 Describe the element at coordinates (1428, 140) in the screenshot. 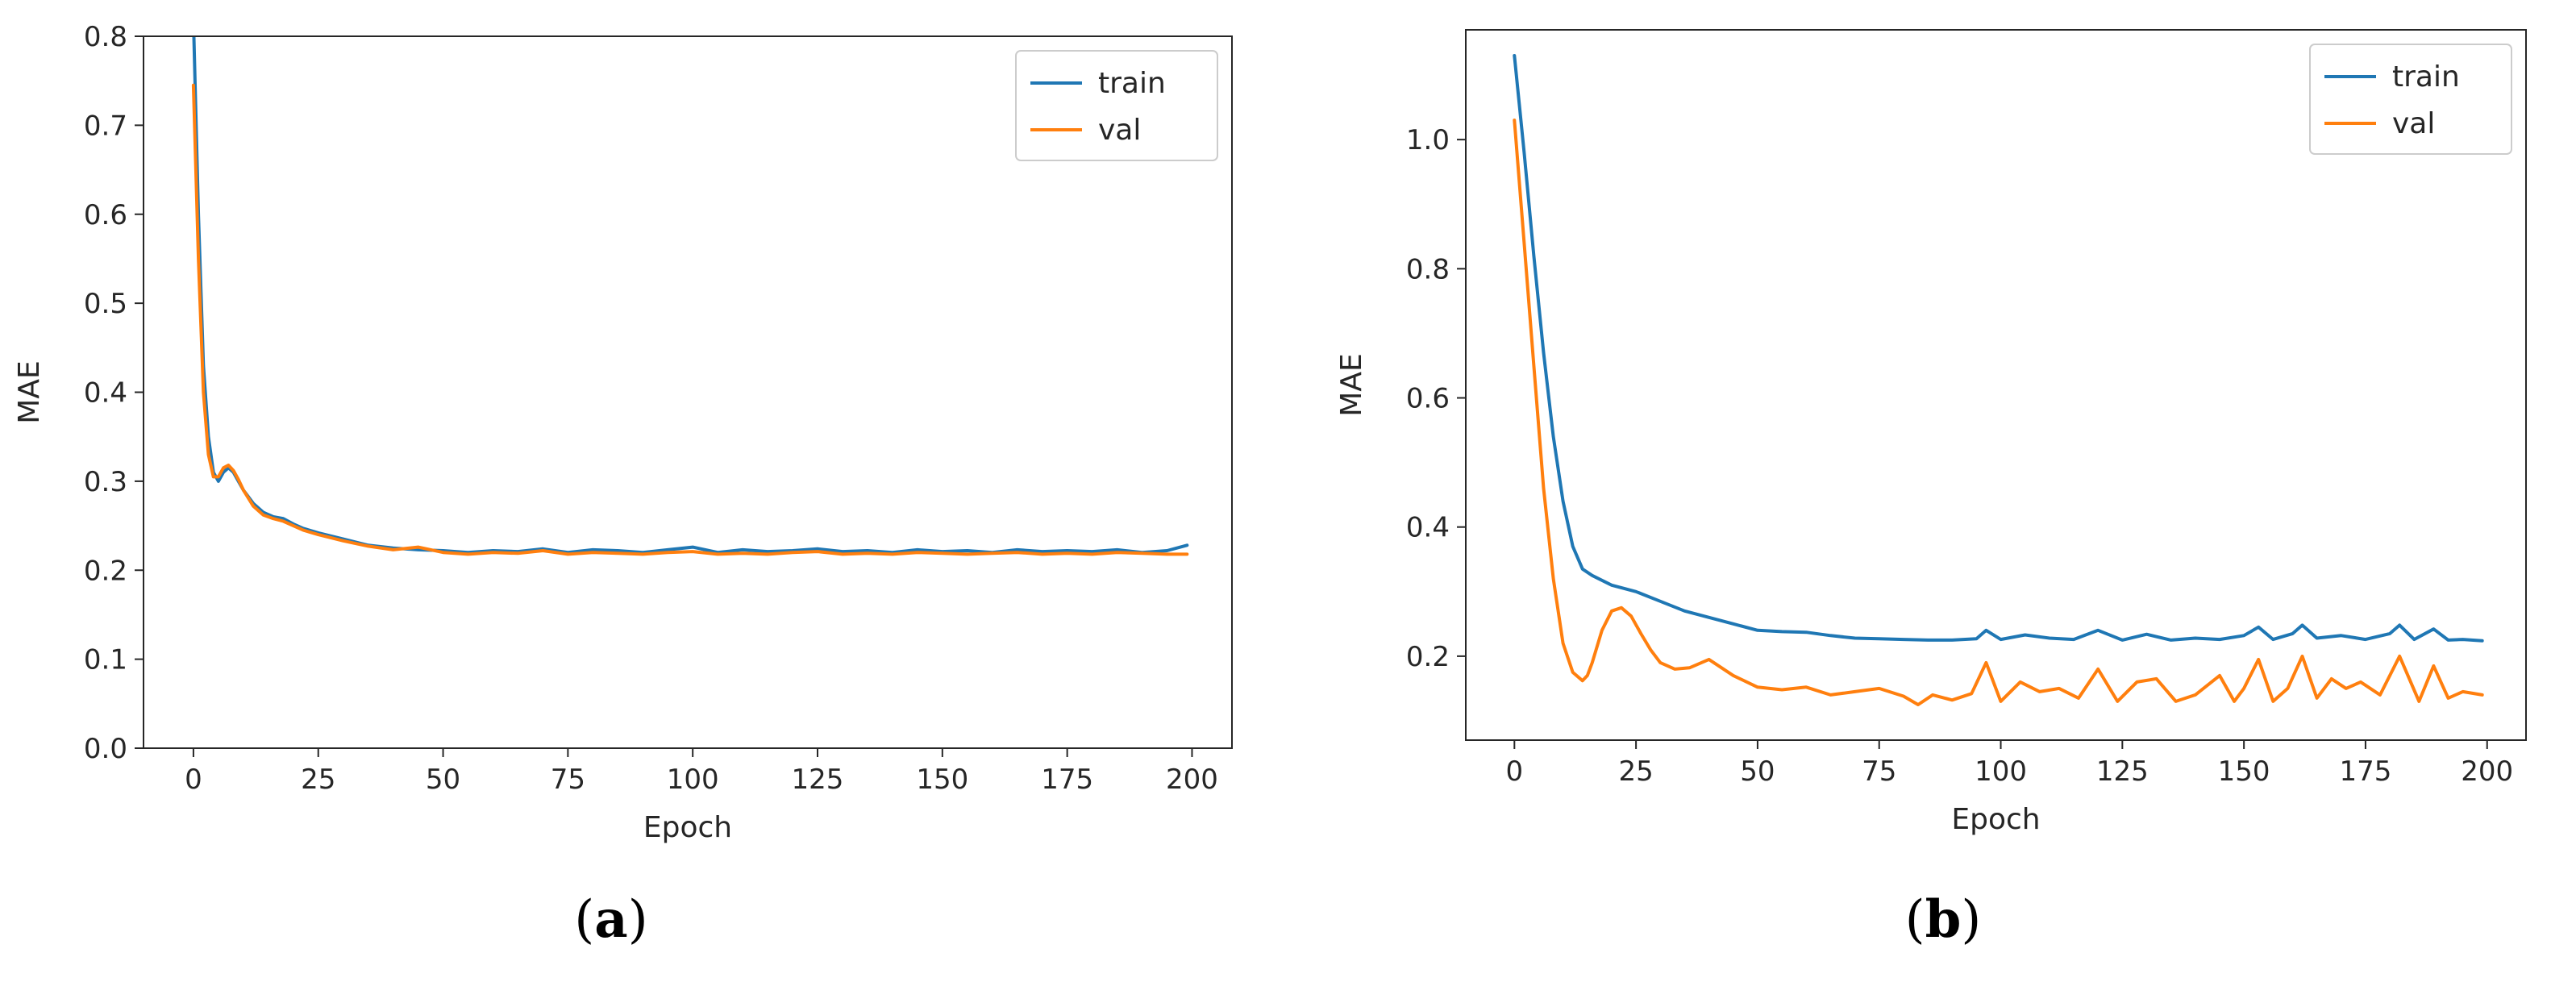

I see `y-tick-label: 1.0` at that location.